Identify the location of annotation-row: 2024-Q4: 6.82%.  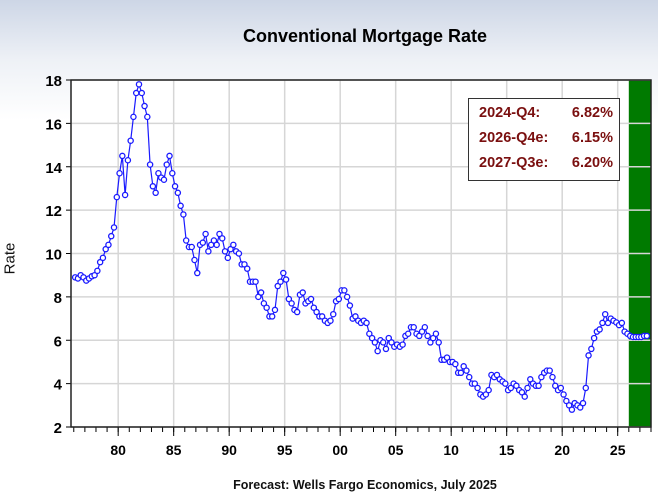
(546, 113).